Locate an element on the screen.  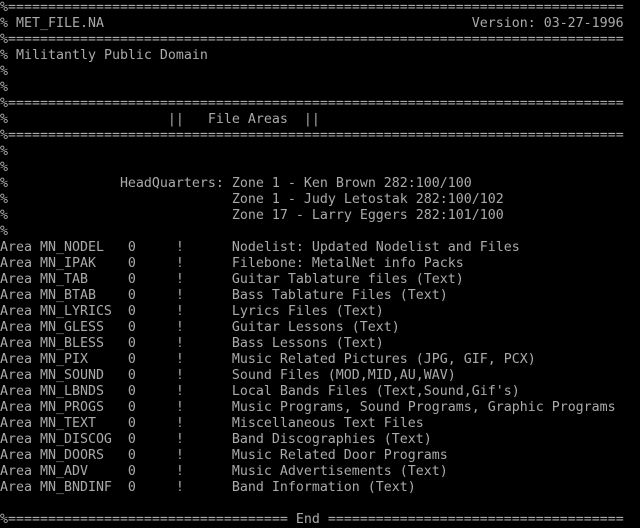
headquarters-line: % Zone 1 - Judy Letostak 282:100/102 is located at coordinates (252, 199).